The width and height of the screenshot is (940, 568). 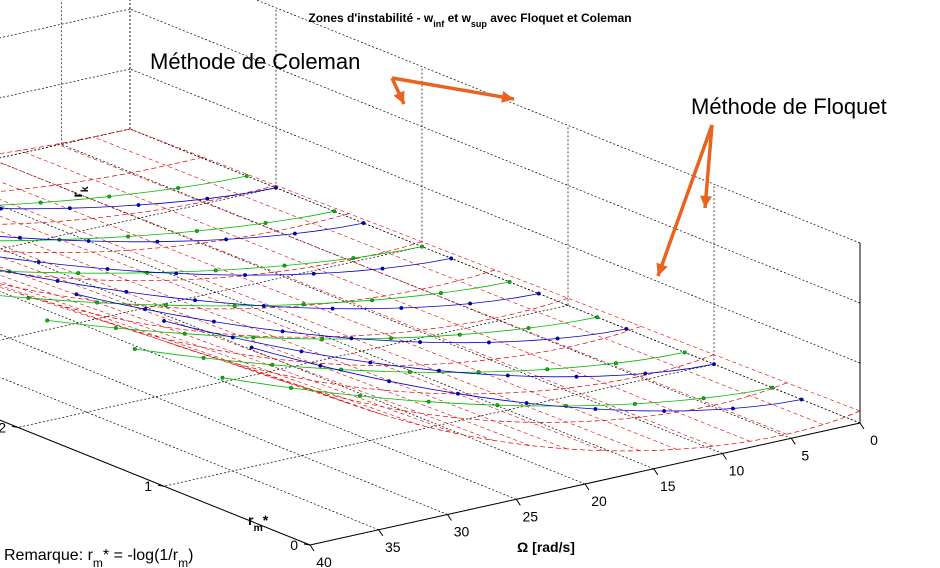 What do you see at coordinates (874, 440) in the screenshot?
I see `x-tick-label: 0` at bounding box center [874, 440].